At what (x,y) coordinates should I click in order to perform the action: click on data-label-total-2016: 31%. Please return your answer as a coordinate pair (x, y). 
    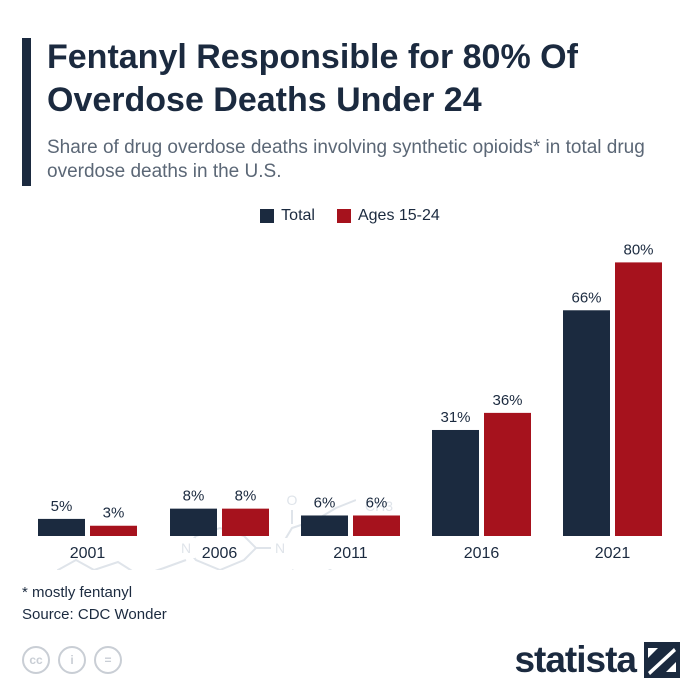
    Looking at the image, I should click on (455, 417).